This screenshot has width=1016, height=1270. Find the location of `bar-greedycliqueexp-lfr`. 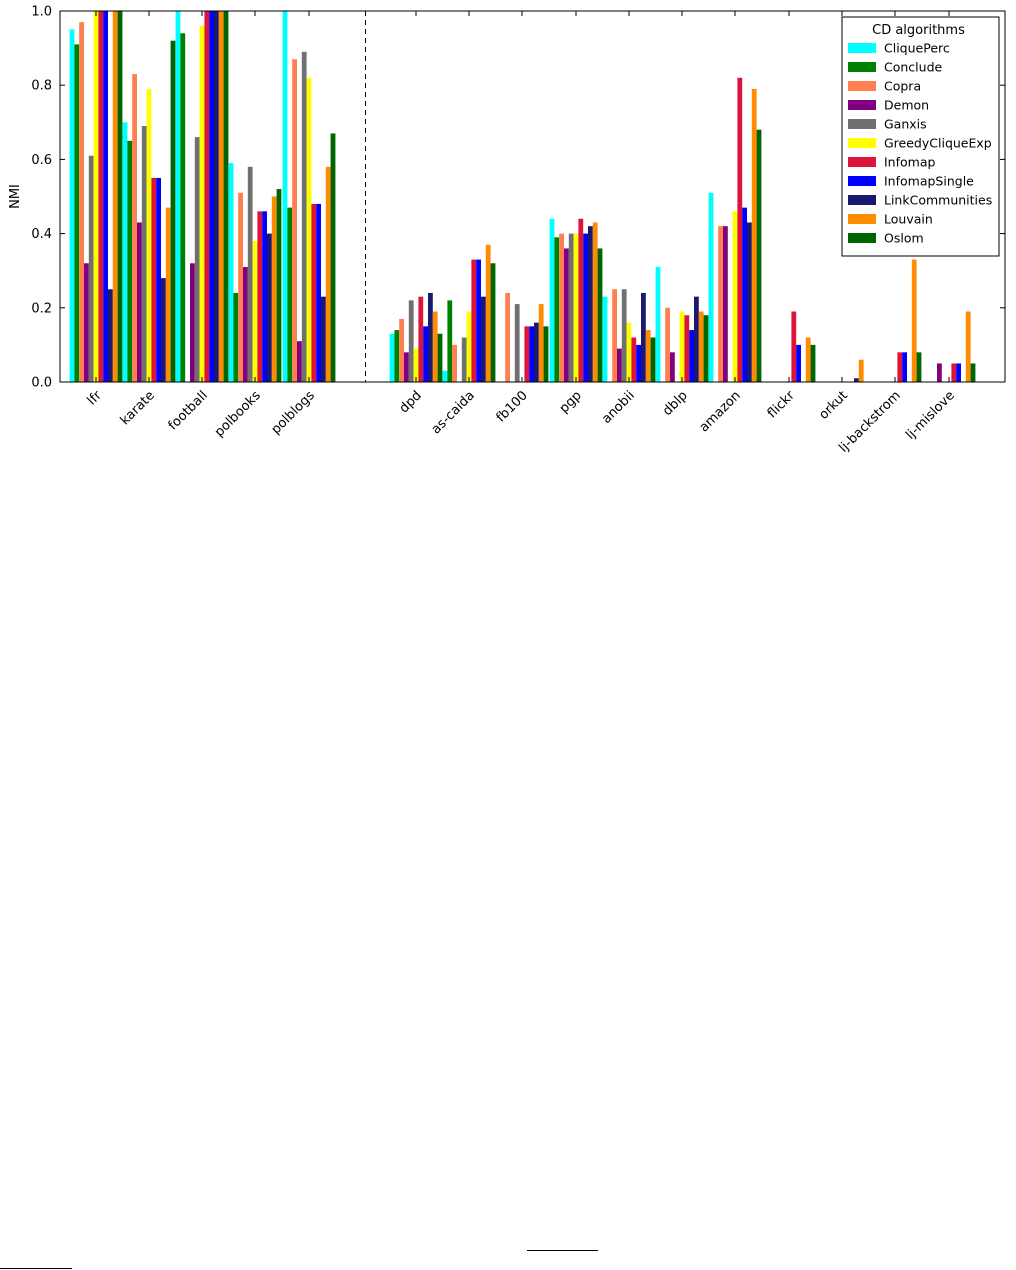

bar-greedycliqueexp-lfr is located at coordinates (96, 196).